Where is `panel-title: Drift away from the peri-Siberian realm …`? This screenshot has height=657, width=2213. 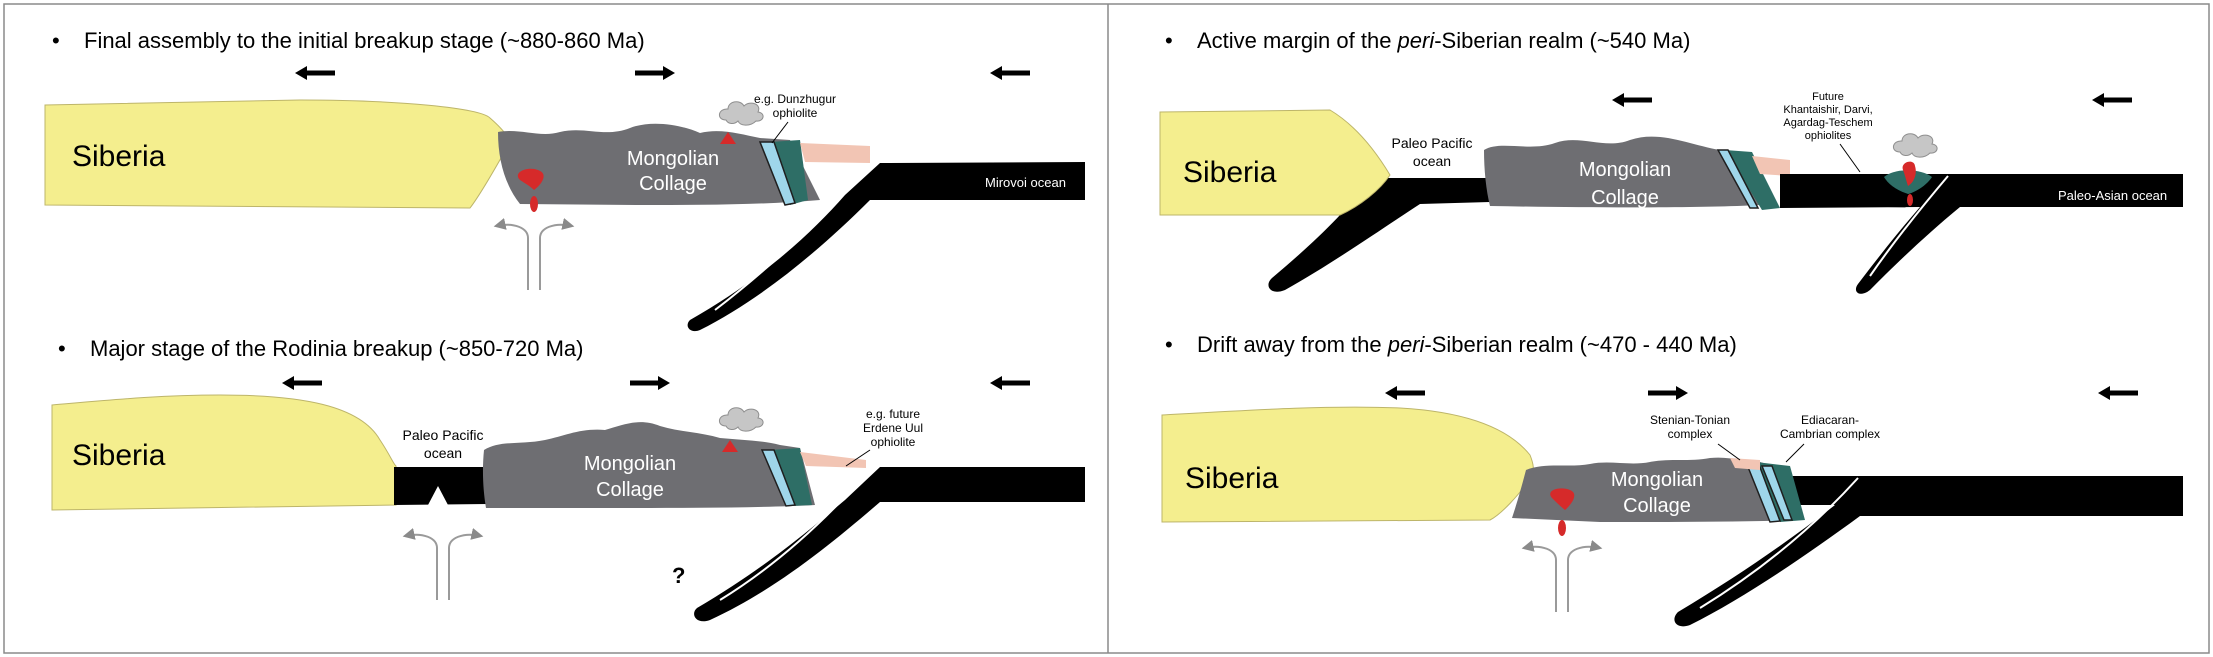 panel-title: Drift away from the peri-Siberian realm … is located at coordinates (1467, 344).